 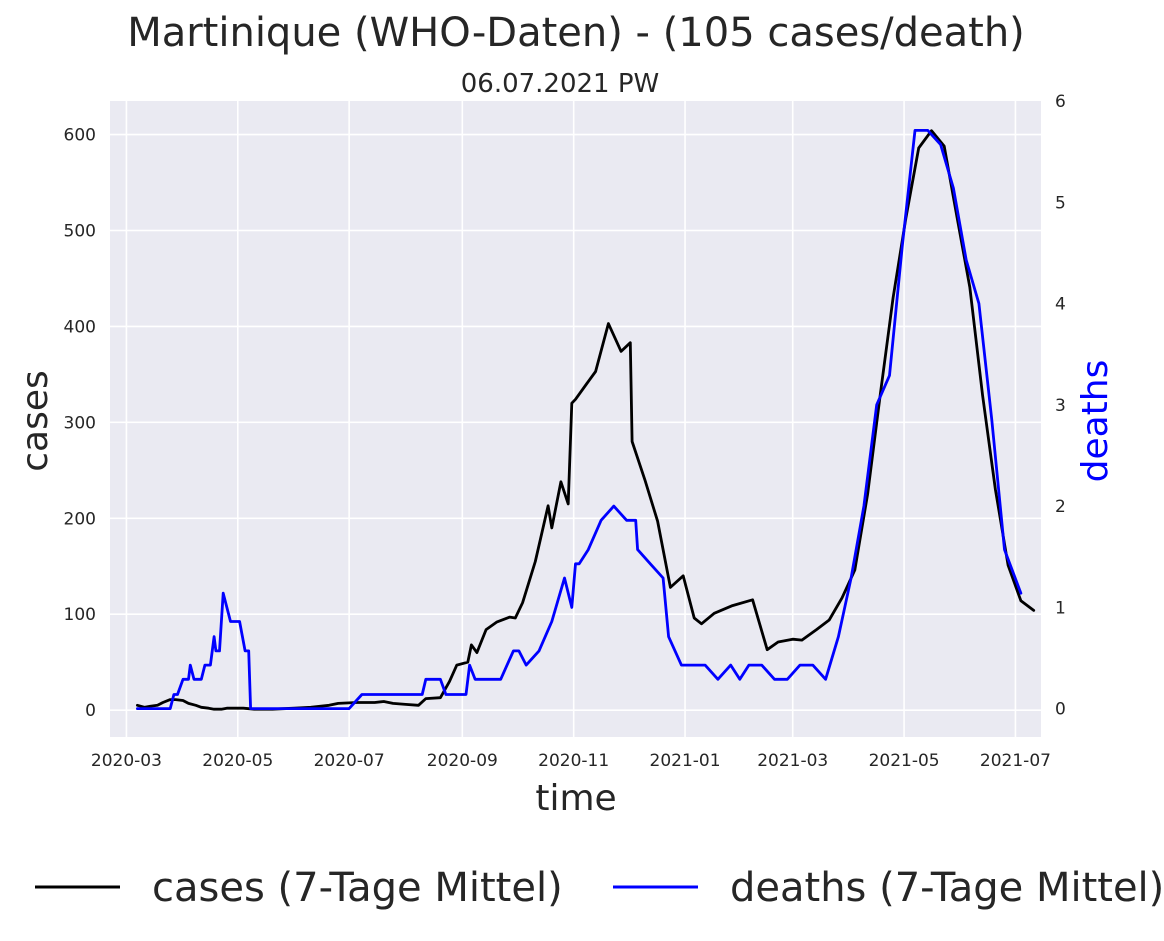 What do you see at coordinates (80, 136) in the screenshot?
I see `y-tick-label-left: 600` at bounding box center [80, 136].